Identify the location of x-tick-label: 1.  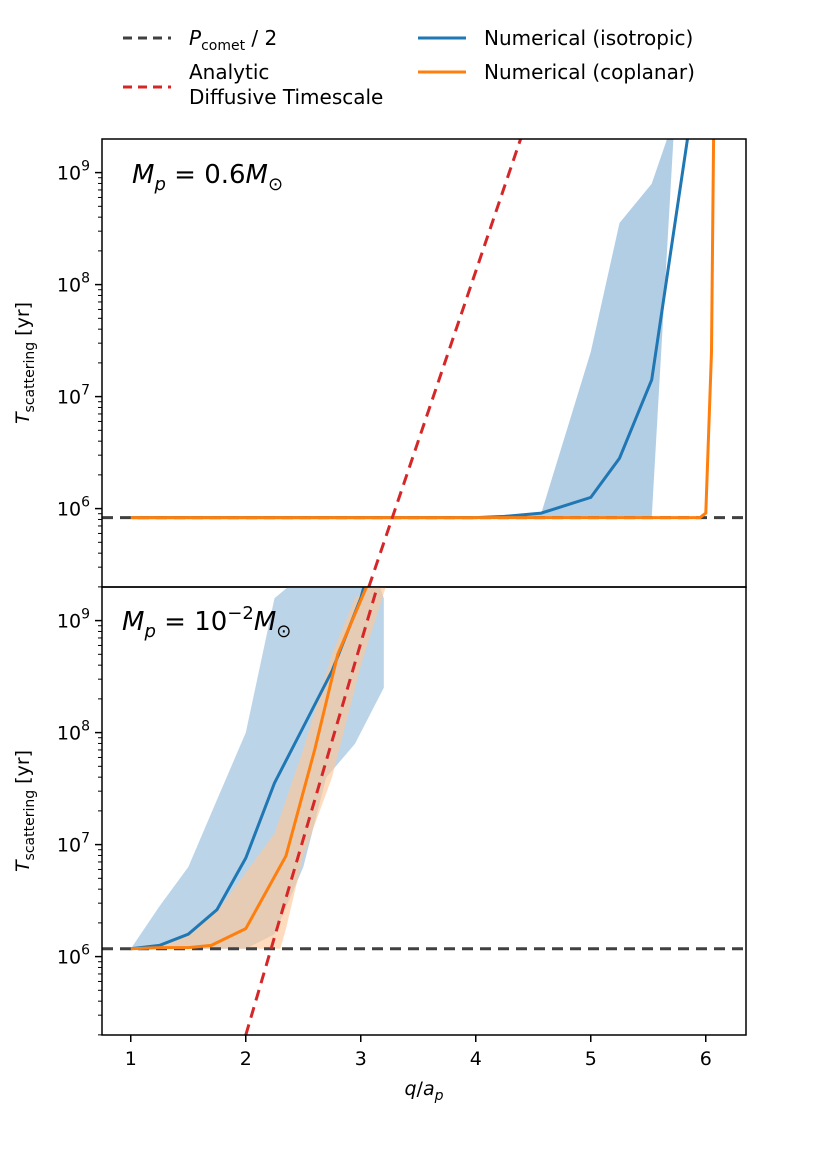
(131, 1059).